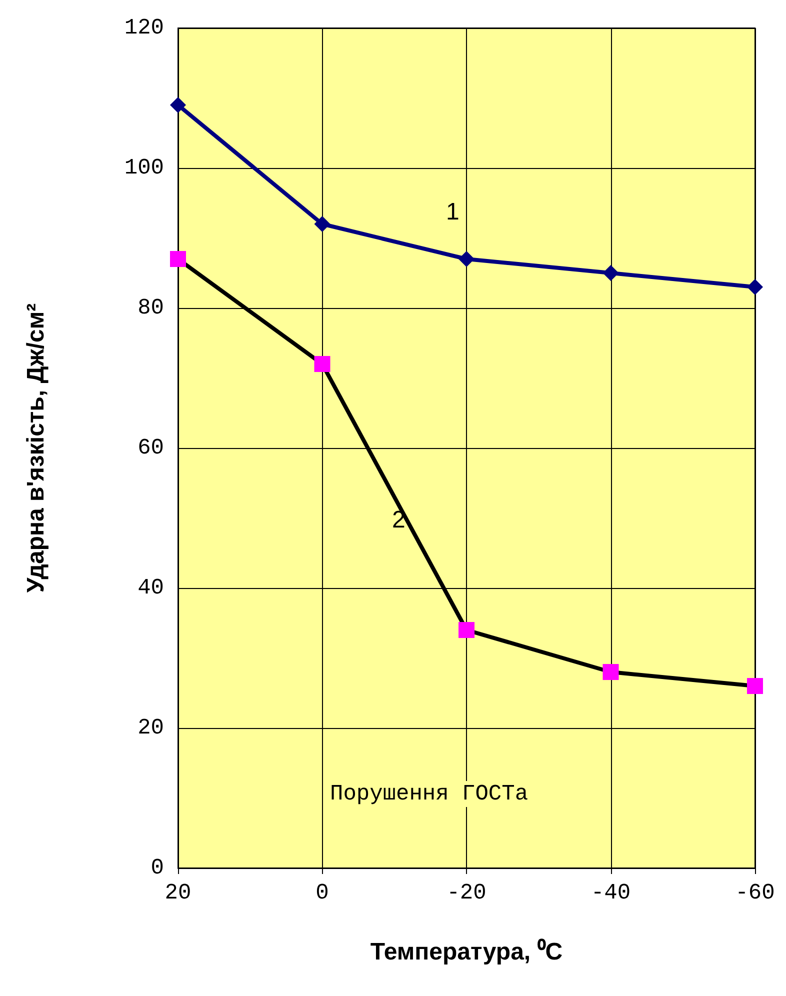  Describe the element at coordinates (144, 28) in the screenshot. I see `y-tick-label: 120` at that location.